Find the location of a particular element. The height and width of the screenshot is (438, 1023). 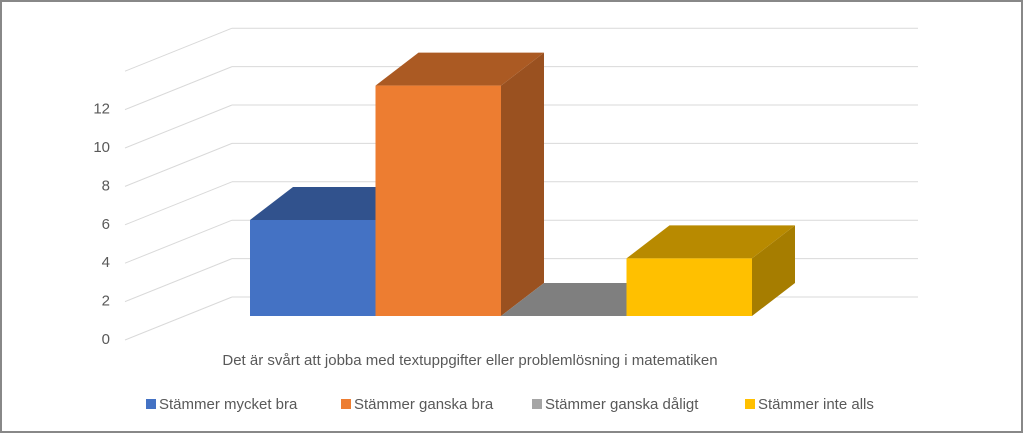

y-tick-label: 12 is located at coordinates (101, 109).